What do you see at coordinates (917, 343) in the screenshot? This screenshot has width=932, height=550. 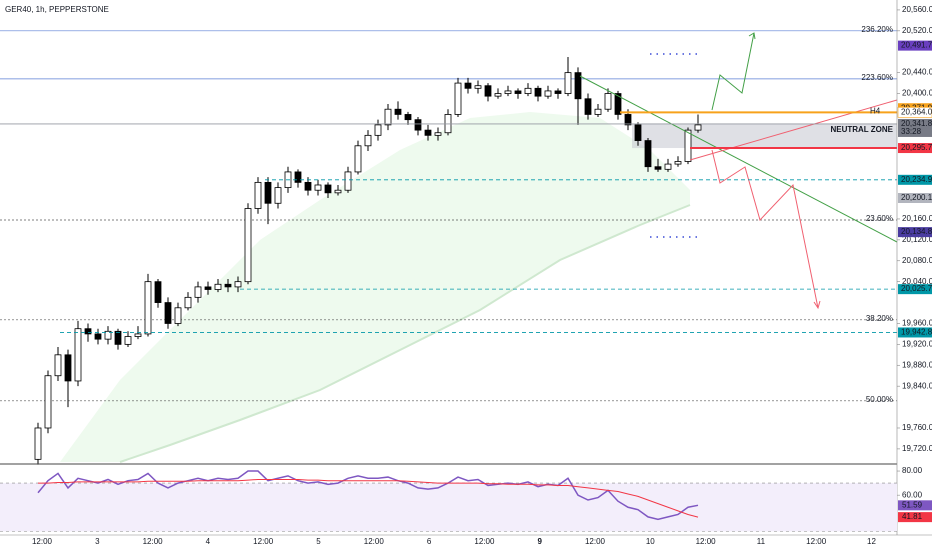 I see `y-tick-label: 19,920.0` at bounding box center [917, 343].